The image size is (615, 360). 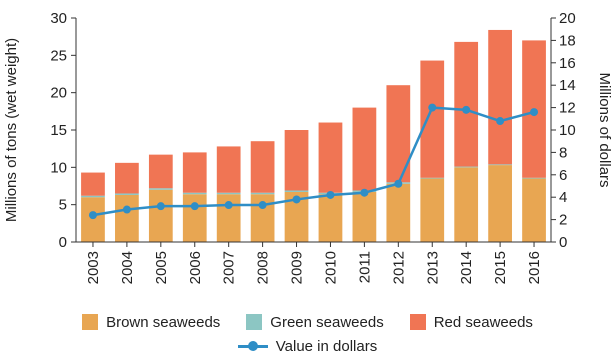 What do you see at coordinates (327, 322) in the screenshot?
I see `legend-label-green: Green seaweeds` at bounding box center [327, 322].